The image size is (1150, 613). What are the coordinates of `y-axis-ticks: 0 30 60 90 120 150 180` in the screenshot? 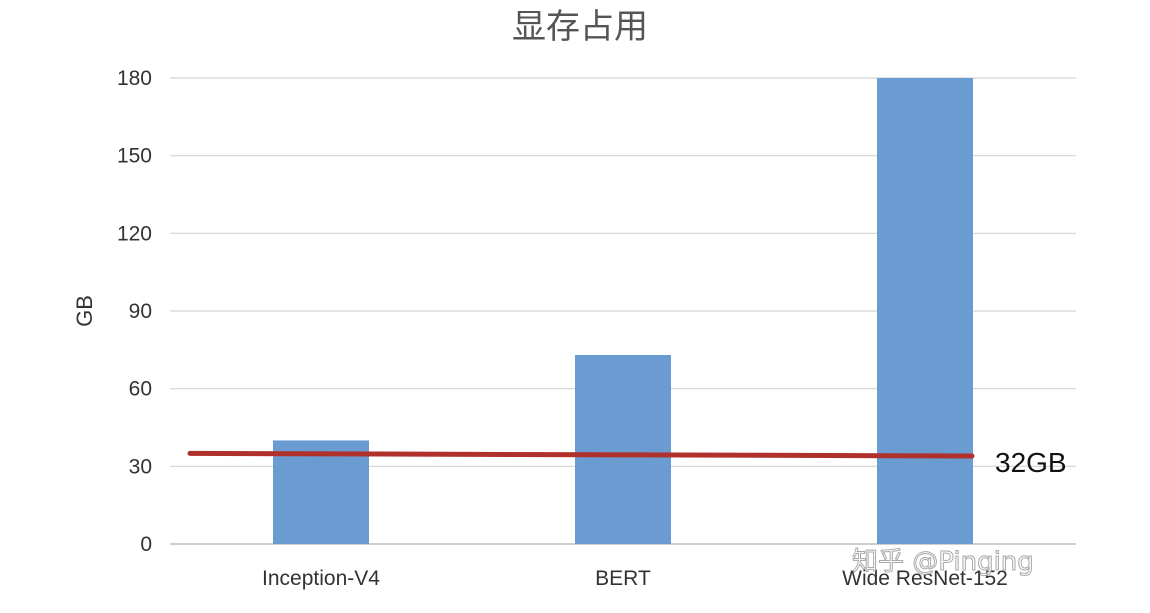 It's located at (134, 311).